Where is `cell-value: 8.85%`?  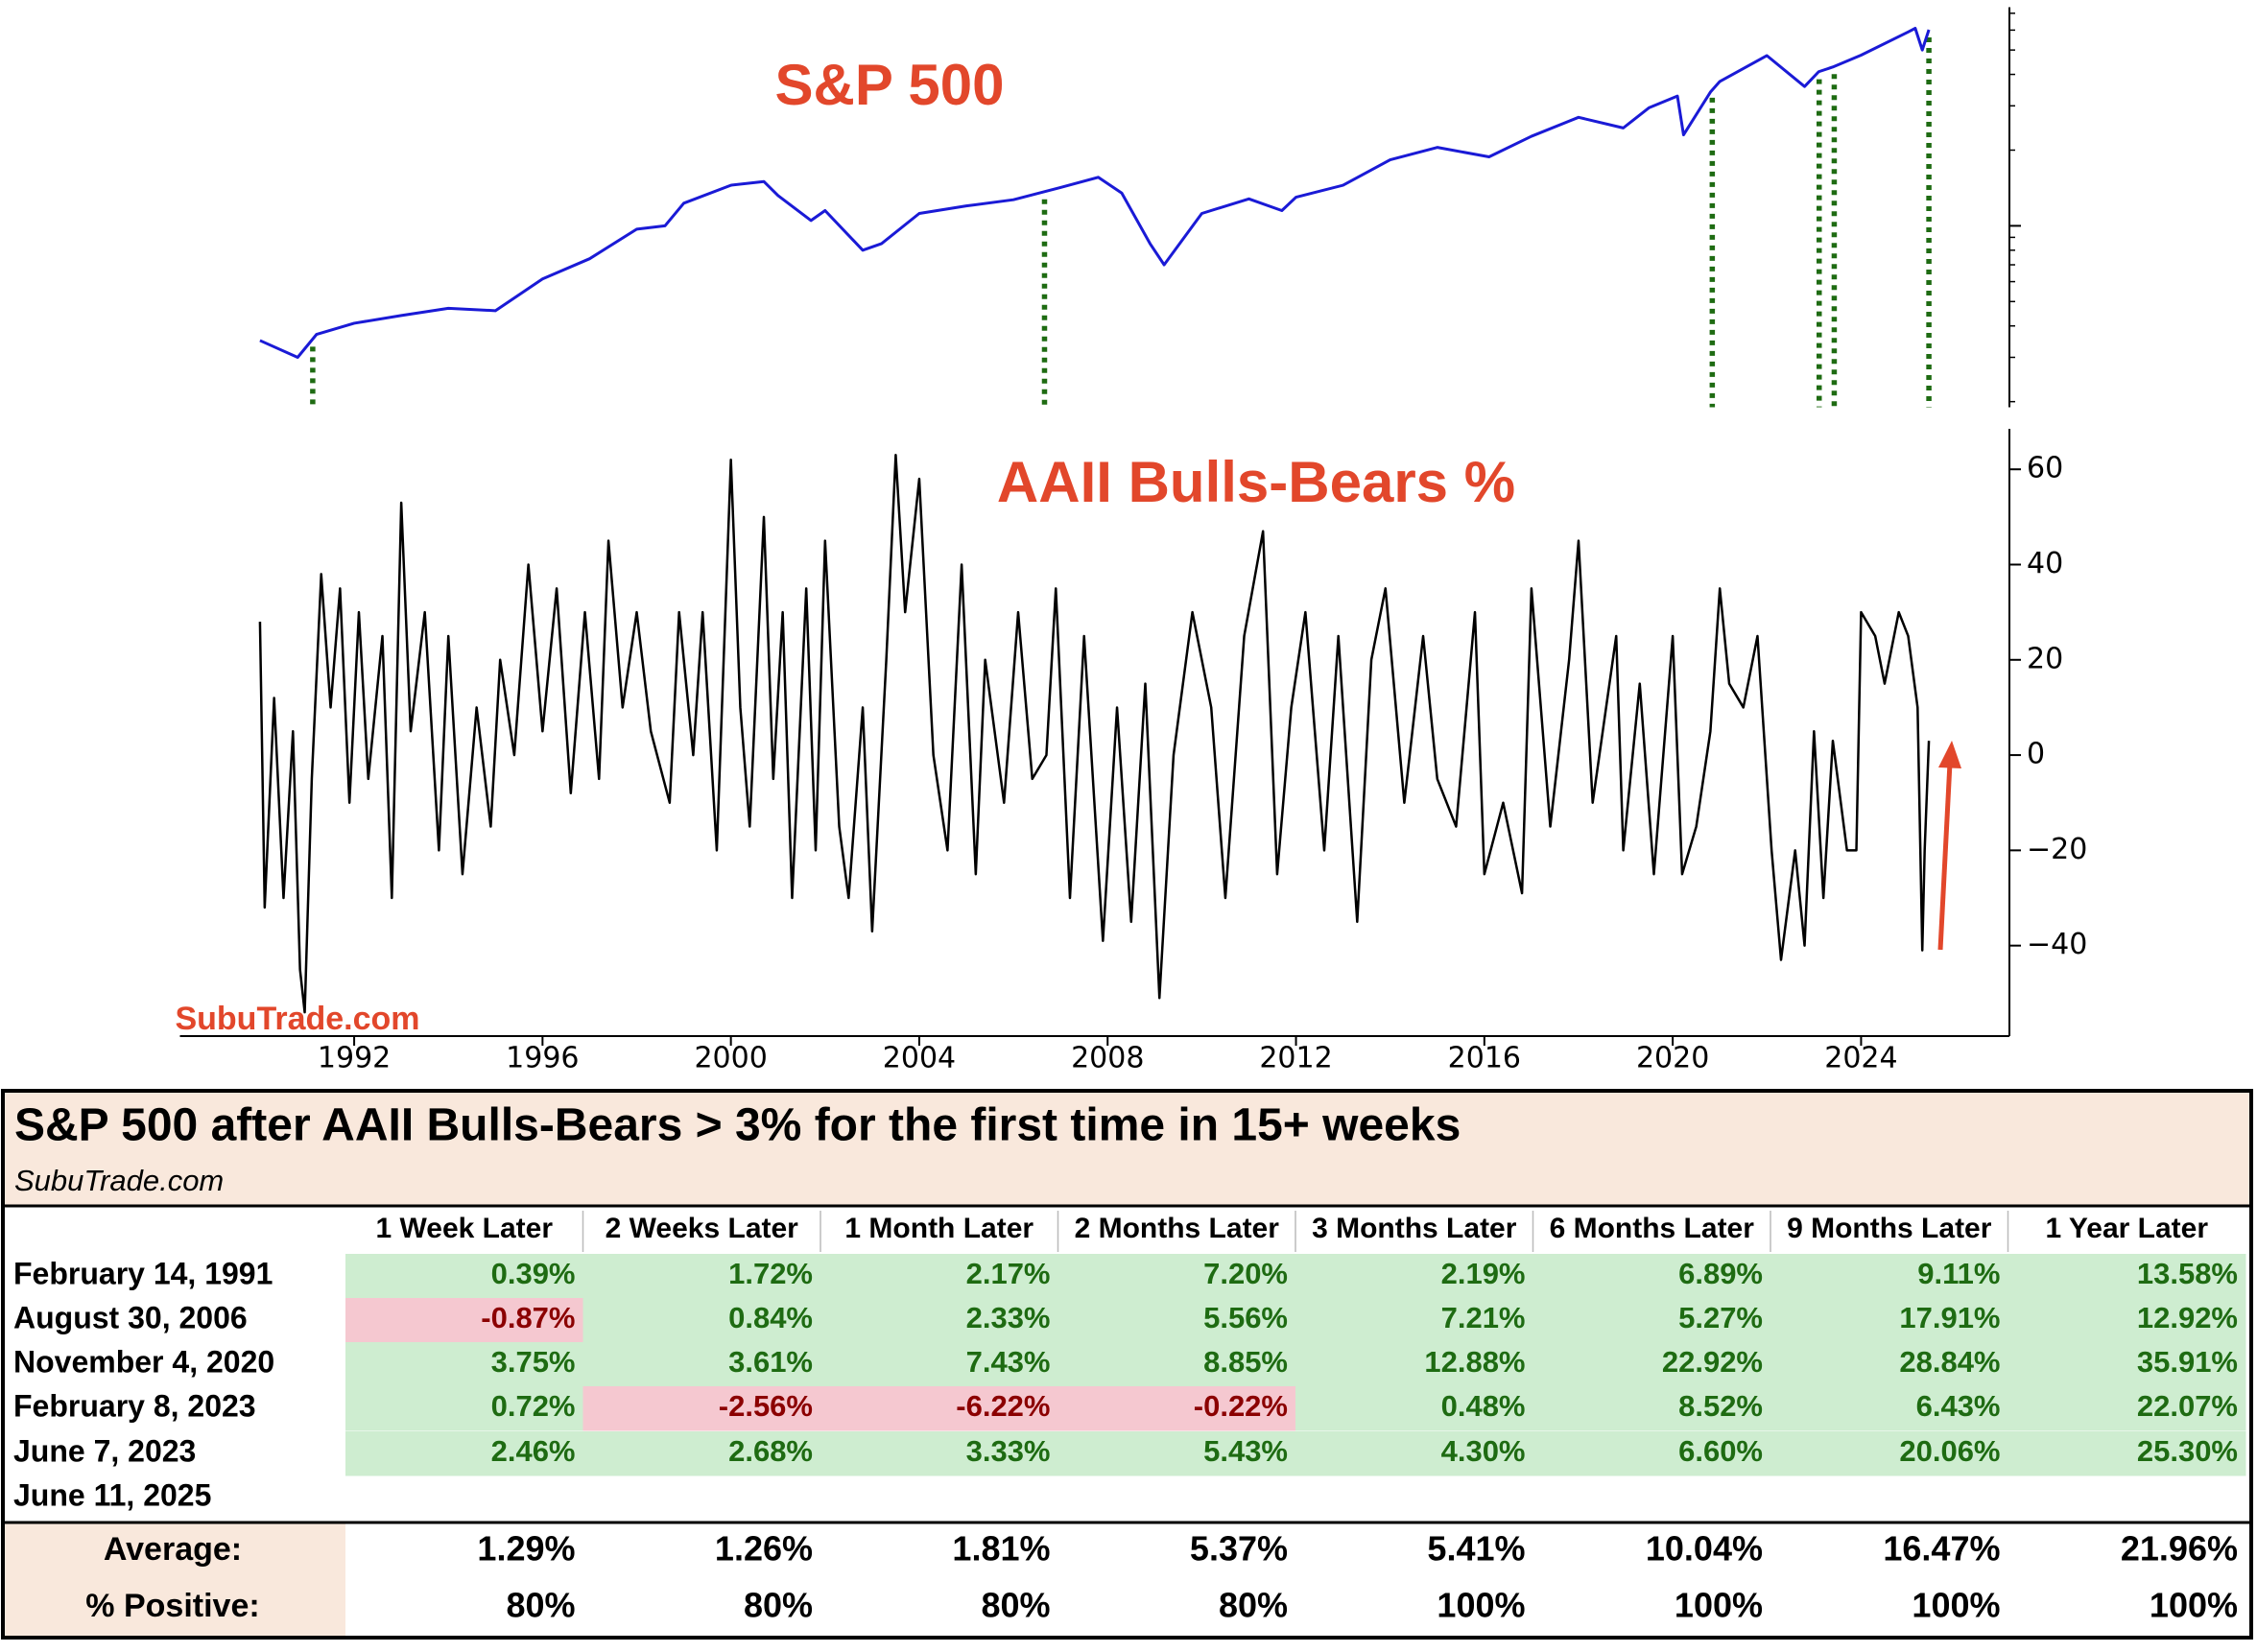
cell-value: 8.85% is located at coordinates (1245, 1362).